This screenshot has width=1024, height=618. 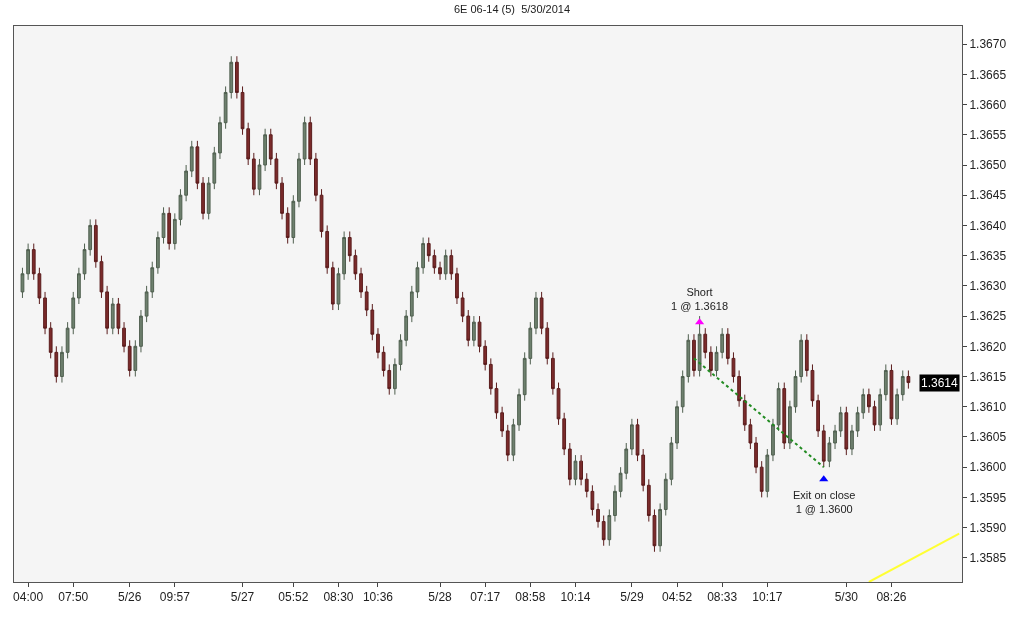 What do you see at coordinates (73, 597) in the screenshot?
I see `x-tick-label: 07:50` at bounding box center [73, 597].